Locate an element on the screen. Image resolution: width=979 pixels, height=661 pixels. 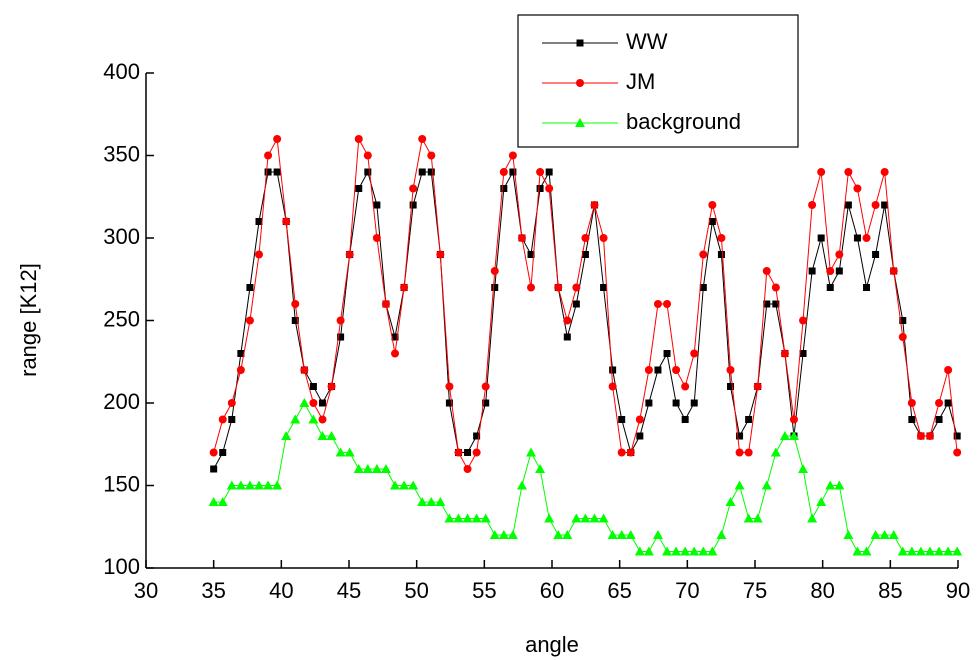
x-axis-label: angle is located at coordinates (552, 644).